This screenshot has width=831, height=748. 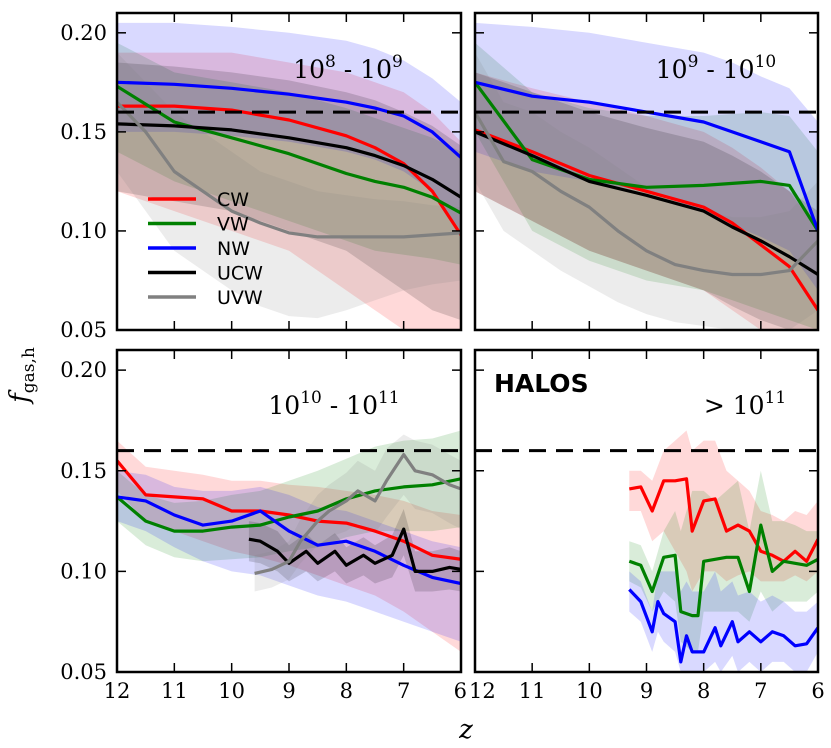 I want to click on x-axis-title: z, so click(x=465, y=730).